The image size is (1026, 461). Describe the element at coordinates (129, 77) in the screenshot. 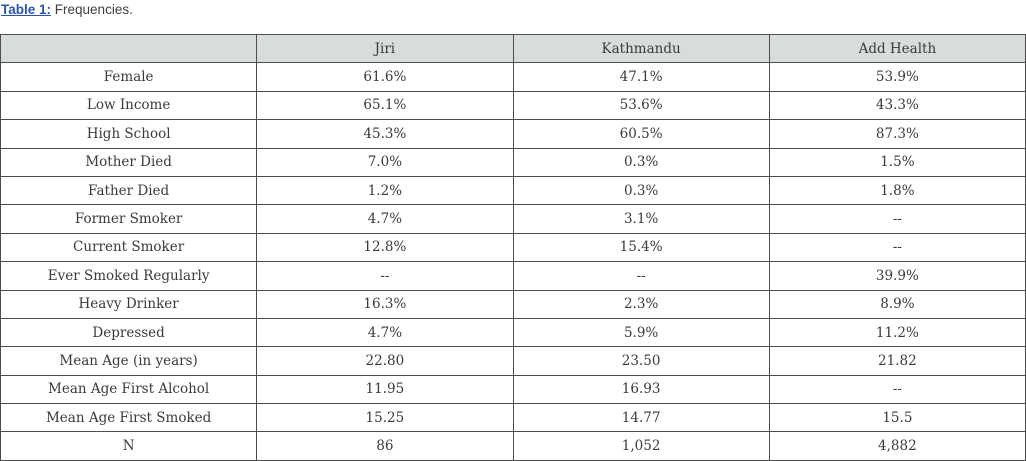

I see `row-label: Female` at that location.